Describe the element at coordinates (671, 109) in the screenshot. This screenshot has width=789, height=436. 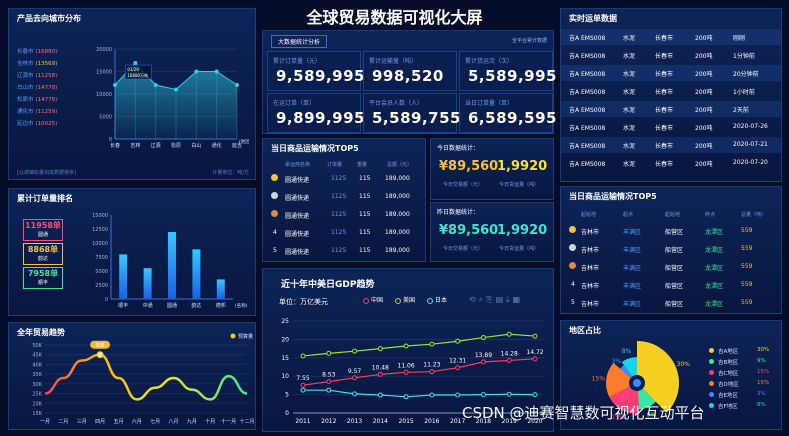
I see `table-row: 吉A EMS008 水泥 长春市 200吨 2天前` at that location.